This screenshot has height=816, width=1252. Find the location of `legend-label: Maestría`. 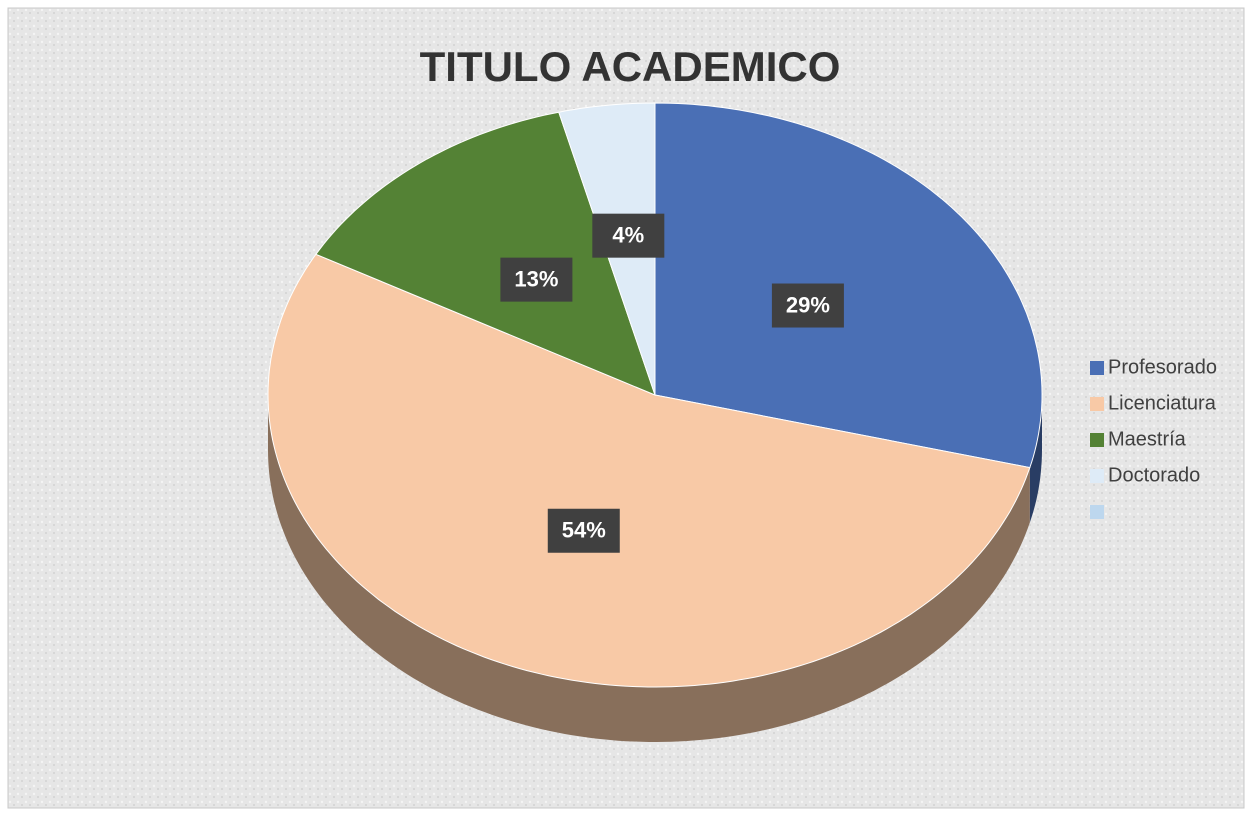

legend-label: Maestría is located at coordinates (1147, 439).